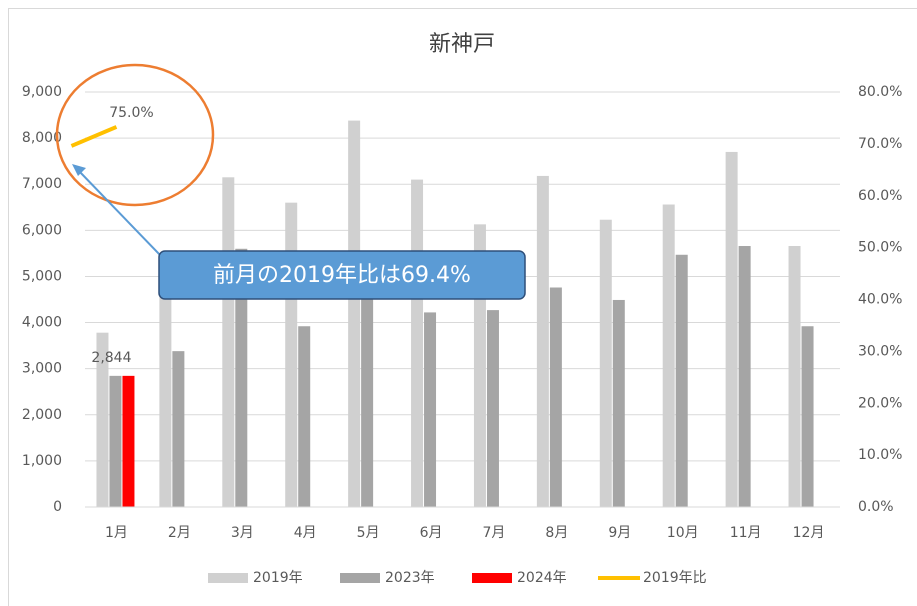  Describe the element at coordinates (746, 533) in the screenshot. I see `x-tick-label: 11月` at that location.